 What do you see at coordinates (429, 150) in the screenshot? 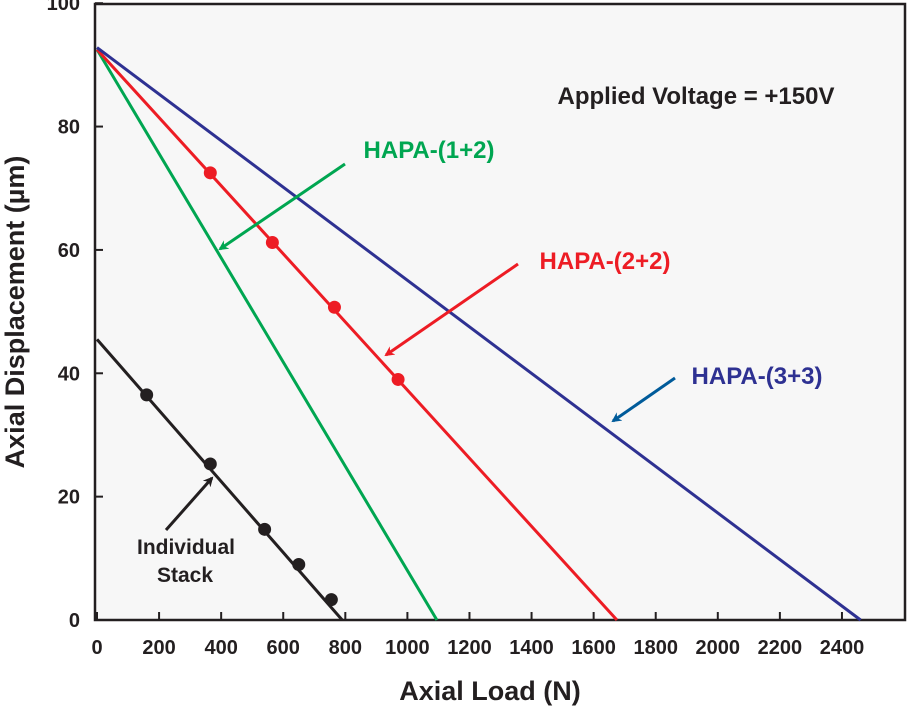
I see `label-hapa-1-2: HAPA-(1+2)` at bounding box center [429, 150].